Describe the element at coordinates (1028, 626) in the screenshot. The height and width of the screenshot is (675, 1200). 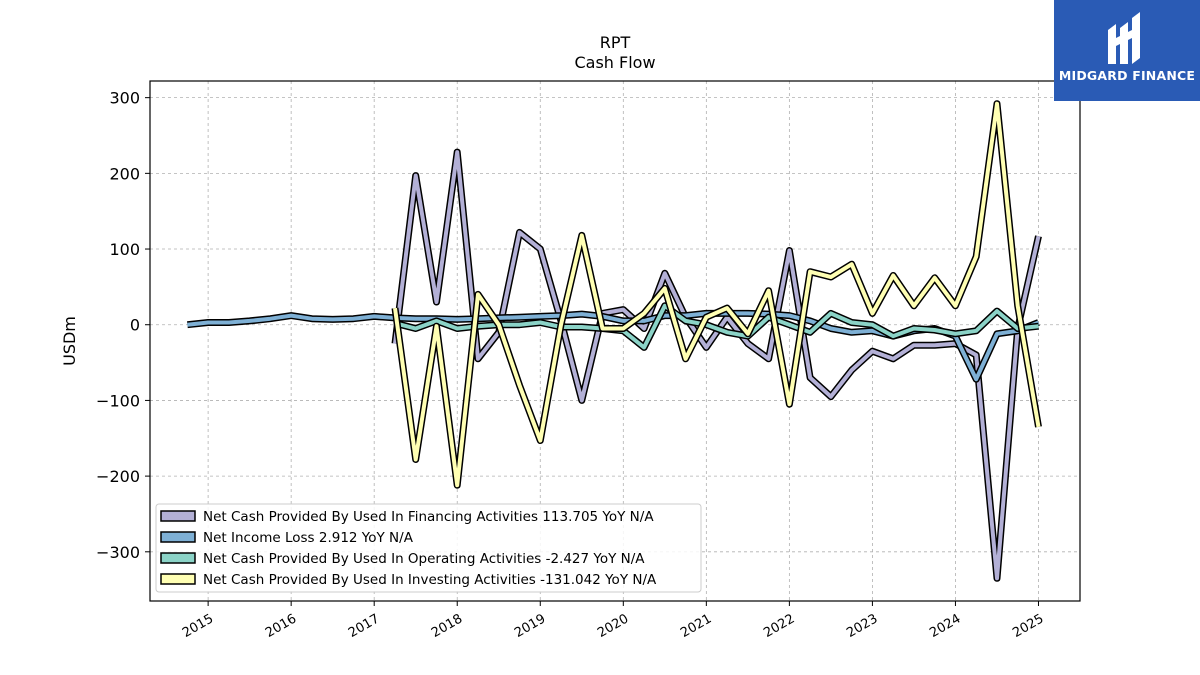
I see `x-tick-label: 2025` at that location.